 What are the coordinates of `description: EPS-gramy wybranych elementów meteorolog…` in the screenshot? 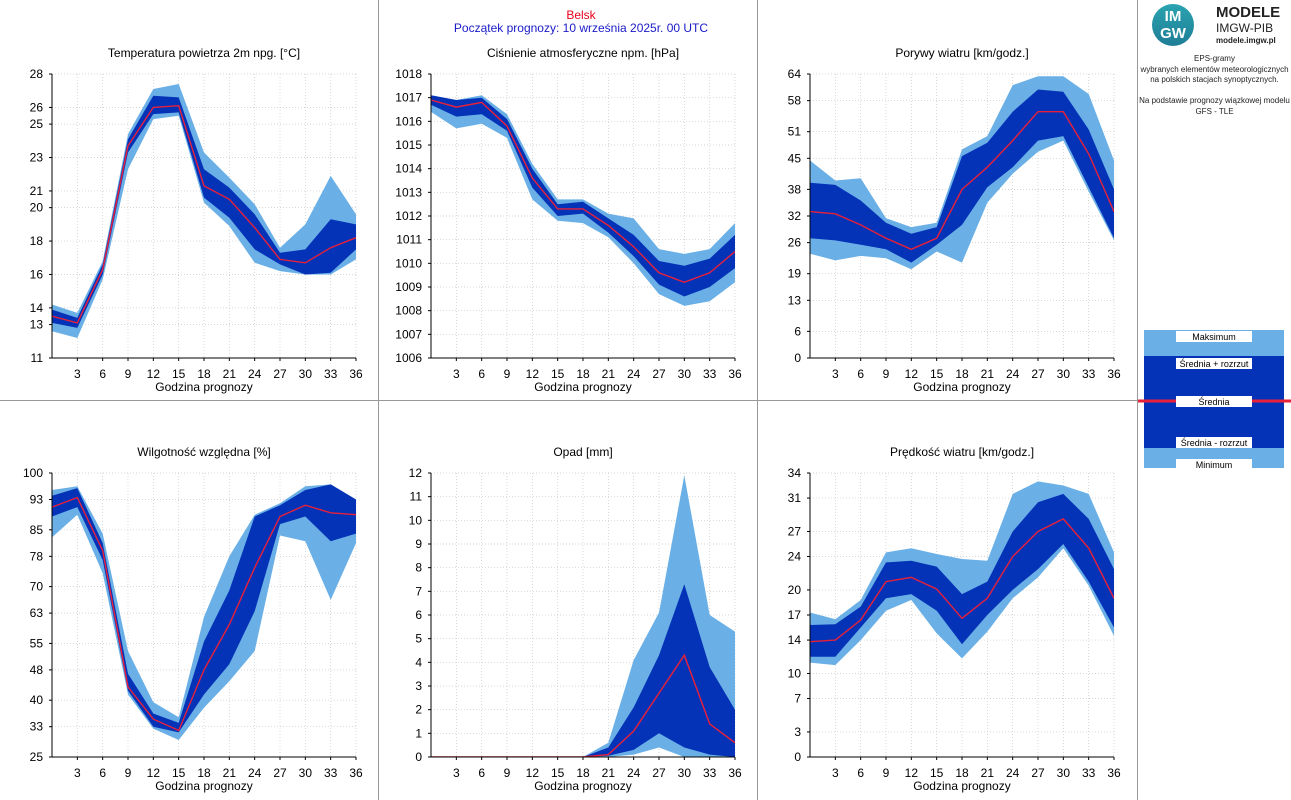 It's located at (1214, 85).